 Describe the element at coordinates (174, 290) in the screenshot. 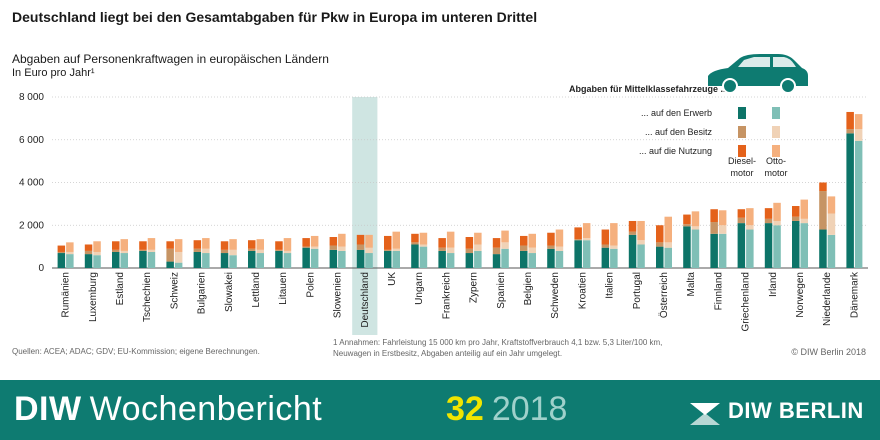

I see `x-tick-label: Schweiz` at that location.